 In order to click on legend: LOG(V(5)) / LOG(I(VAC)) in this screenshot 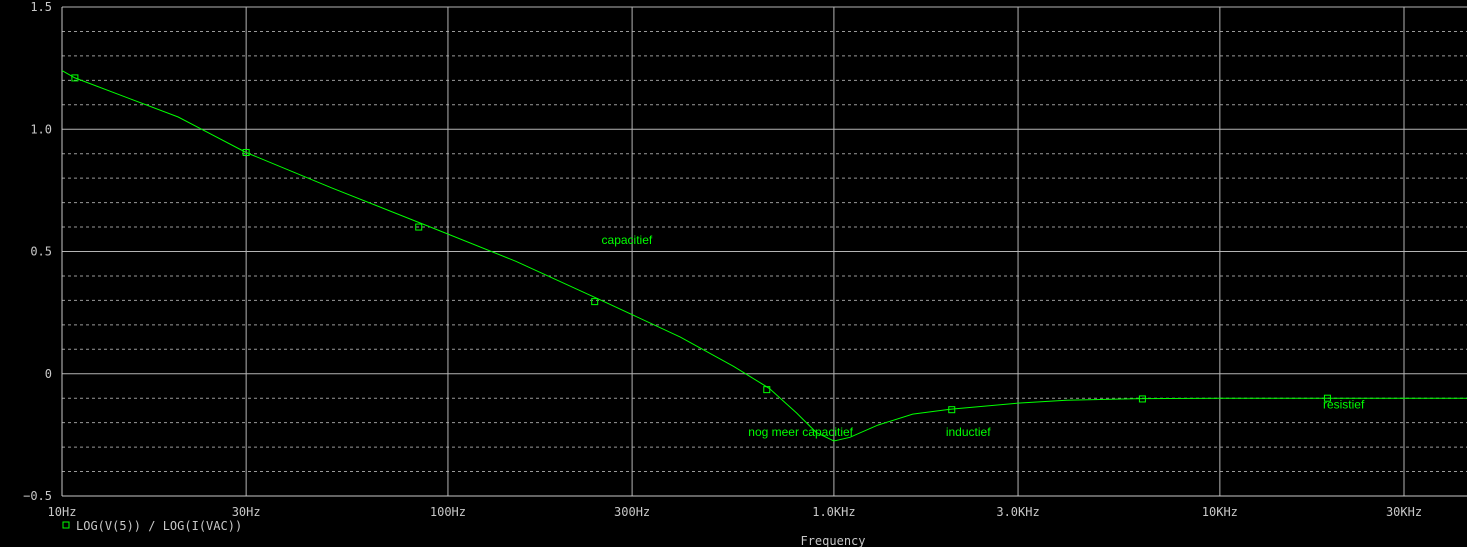, I will do `click(152, 526)`.